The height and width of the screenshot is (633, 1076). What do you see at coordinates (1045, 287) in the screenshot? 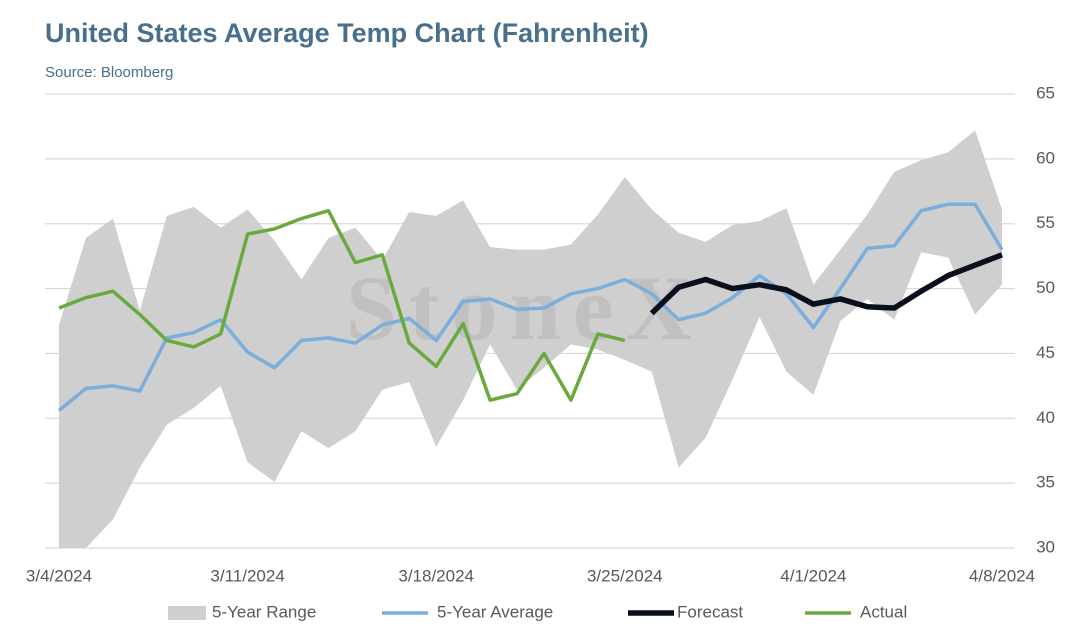
I see `y-tick-label: 50` at bounding box center [1045, 287].